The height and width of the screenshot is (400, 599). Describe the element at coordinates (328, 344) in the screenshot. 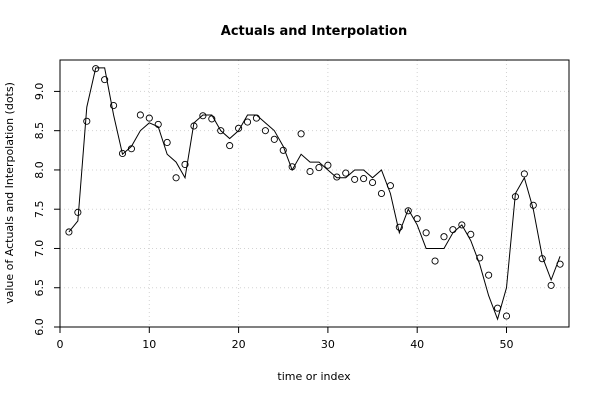

I see `x-tick-label: 30` at that location.